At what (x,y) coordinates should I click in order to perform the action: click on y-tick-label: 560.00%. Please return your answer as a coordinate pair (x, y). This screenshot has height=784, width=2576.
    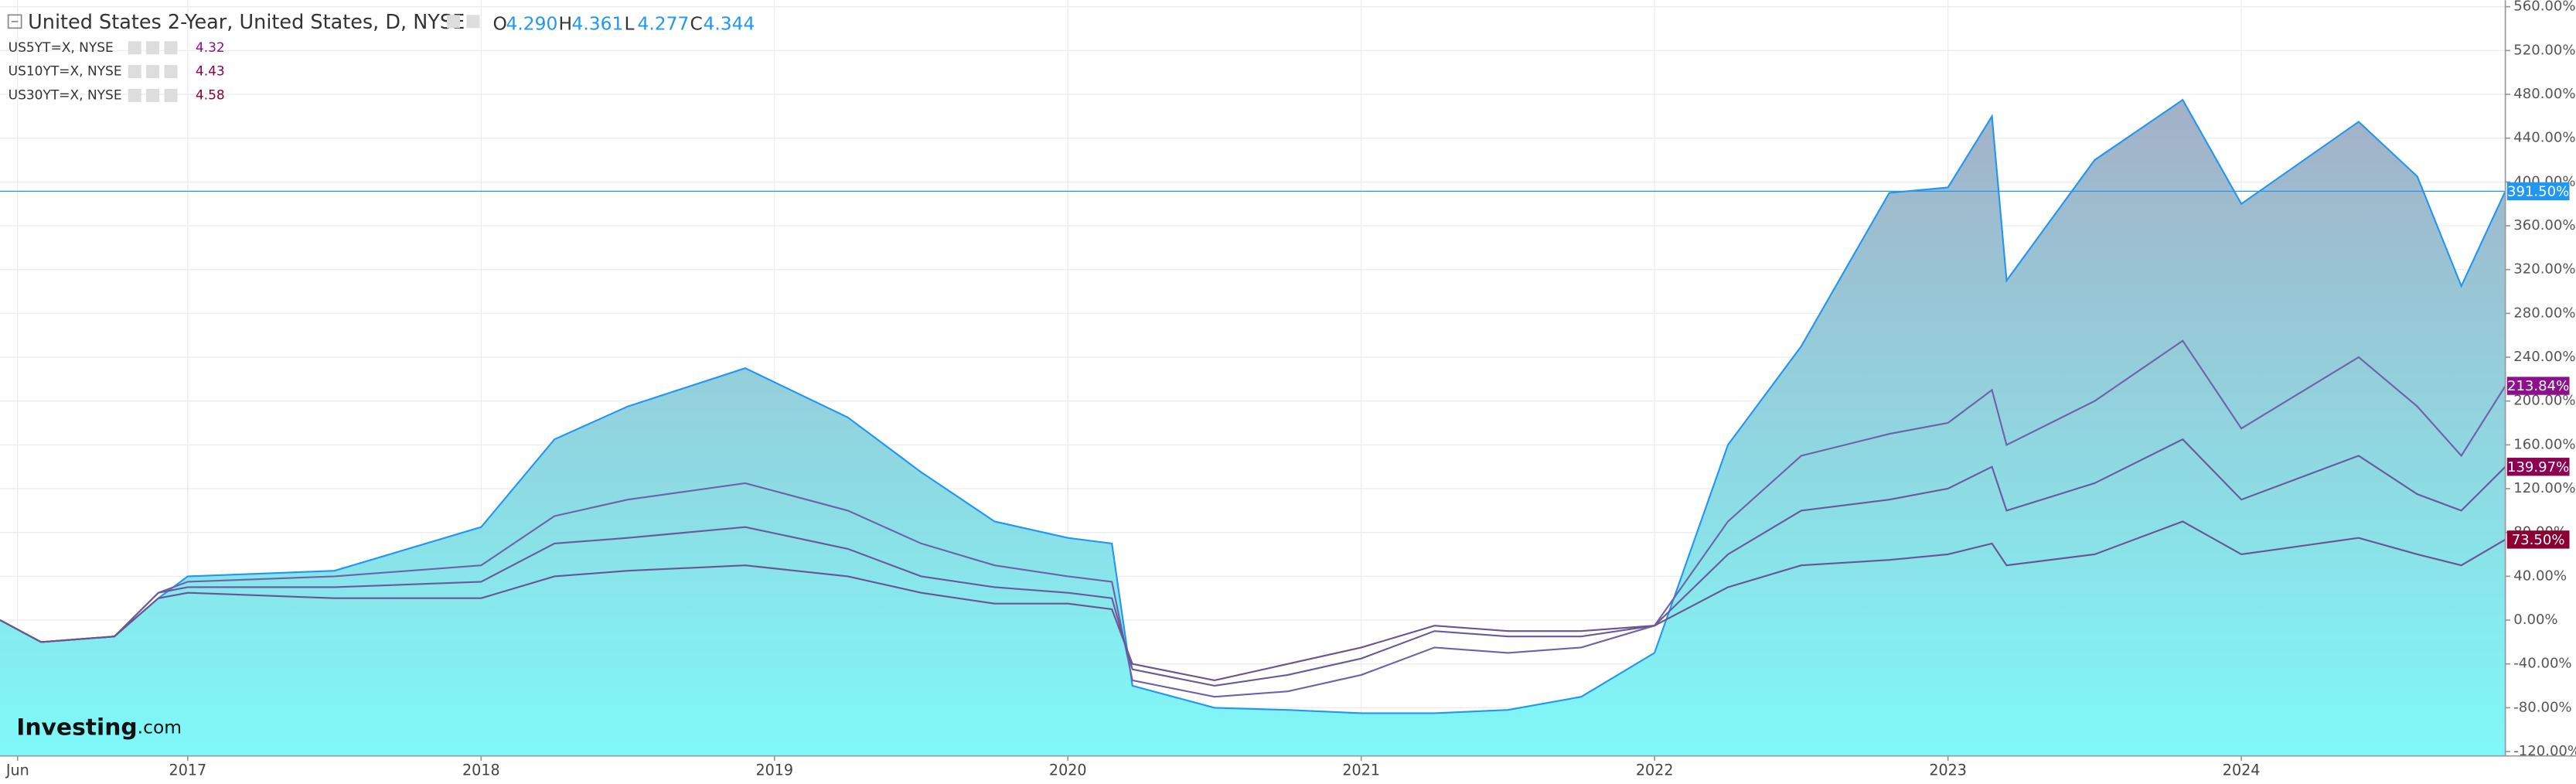
    Looking at the image, I should click on (2544, 7).